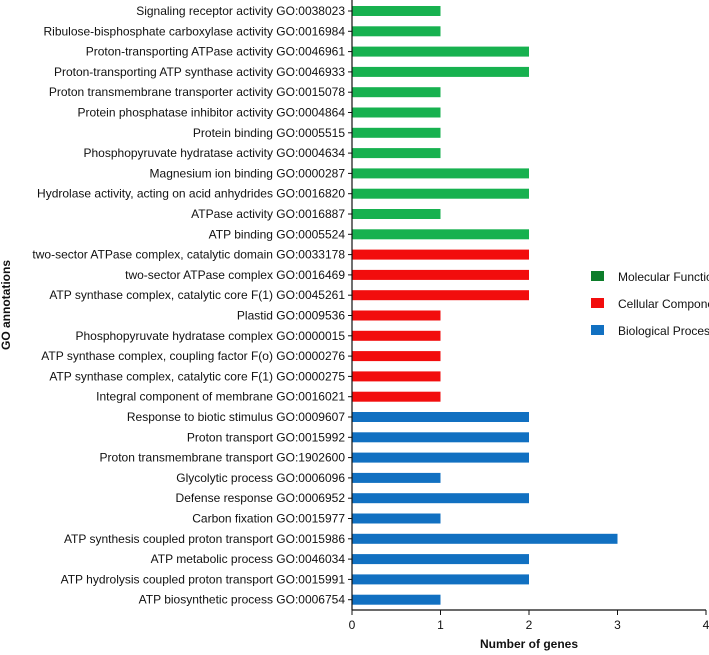  Describe the element at coordinates (236, 417) in the screenshot. I see `category-label: Response to biotic stimulus GO:0009607` at that location.